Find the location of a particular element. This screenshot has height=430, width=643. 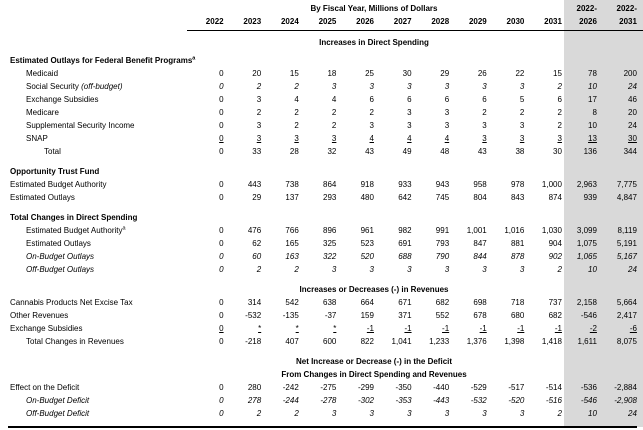

row-label-text: Opportunity Trust Fund is located at coordinates (55, 171).